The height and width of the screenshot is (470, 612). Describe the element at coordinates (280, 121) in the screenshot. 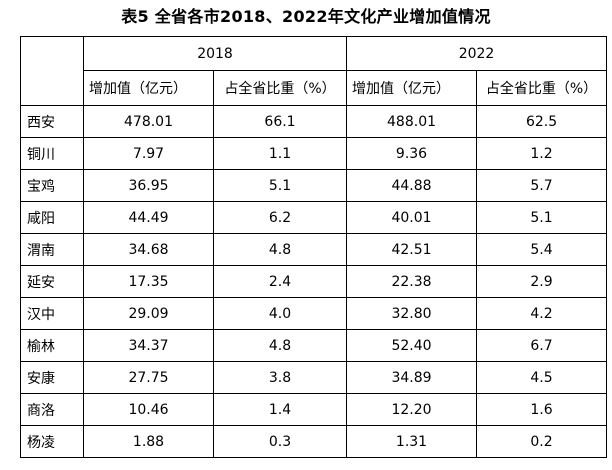

I see `share-2018-cell: 66.1` at that location.